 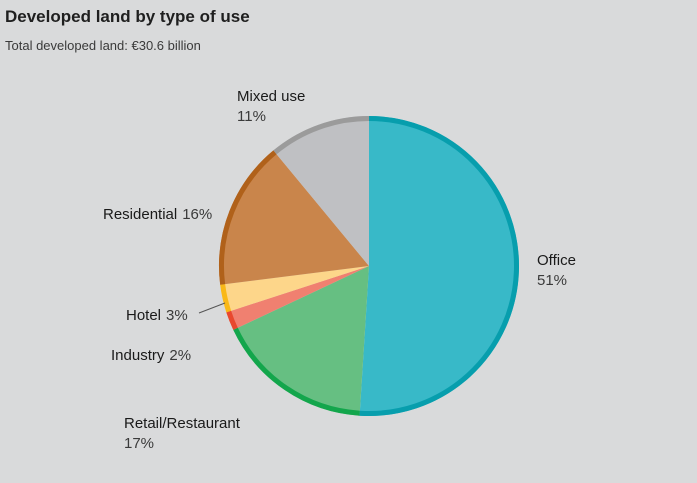 I want to click on slice-industry, so click(x=297, y=298).